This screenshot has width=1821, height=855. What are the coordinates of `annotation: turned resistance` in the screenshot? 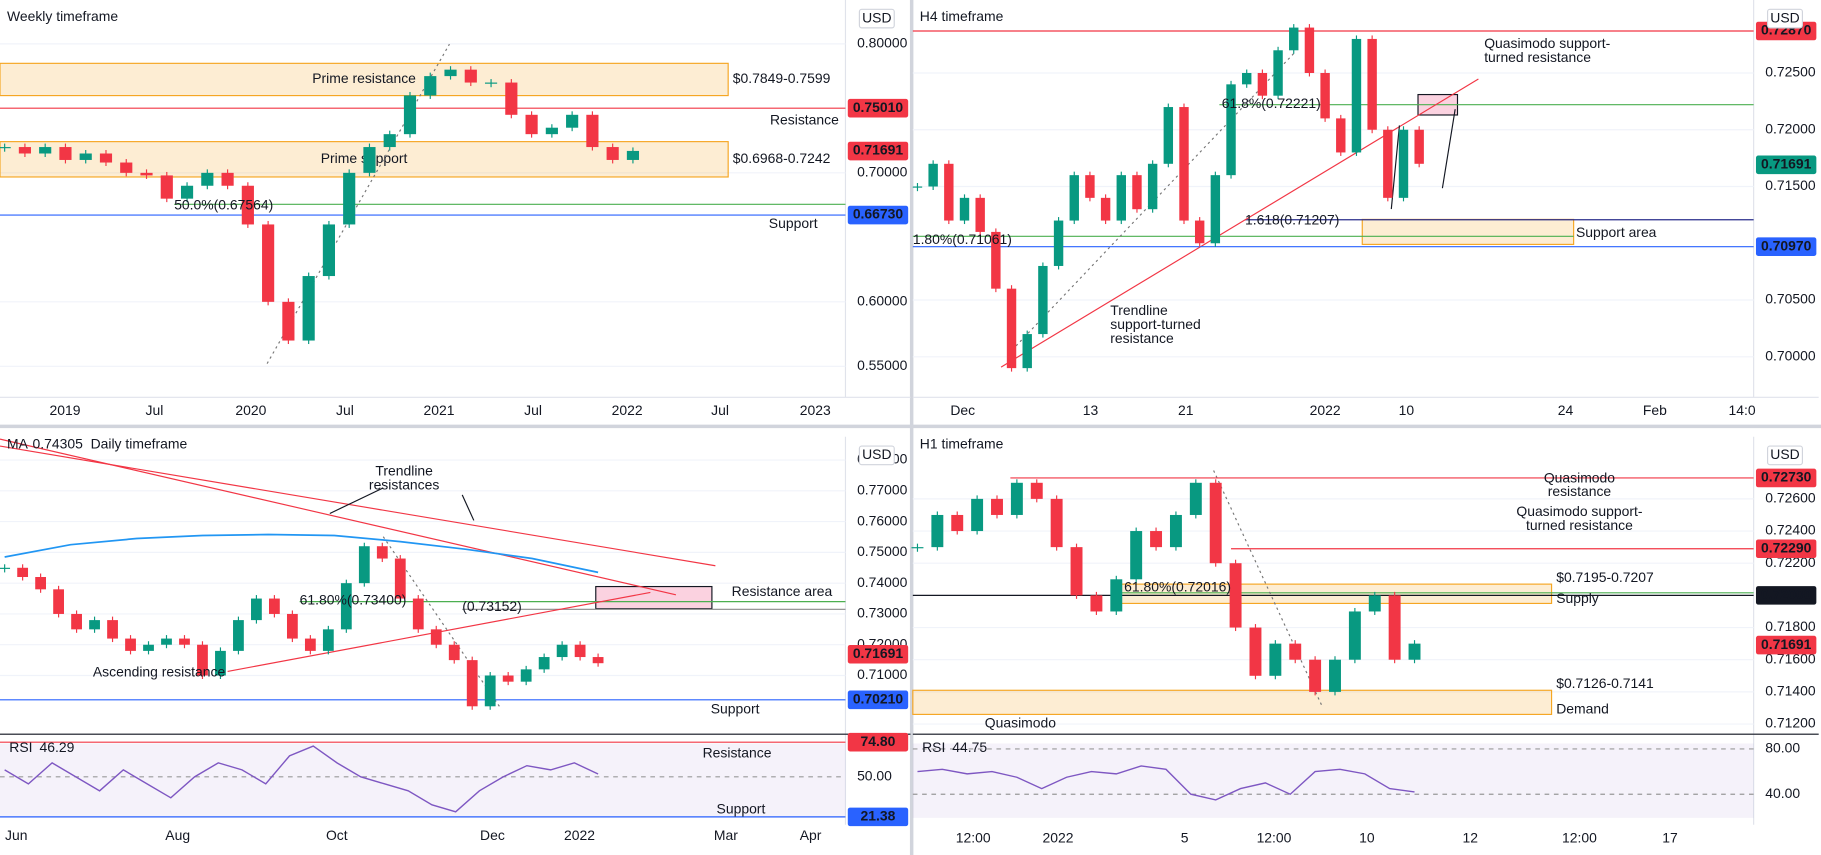 It's located at (1579, 525).